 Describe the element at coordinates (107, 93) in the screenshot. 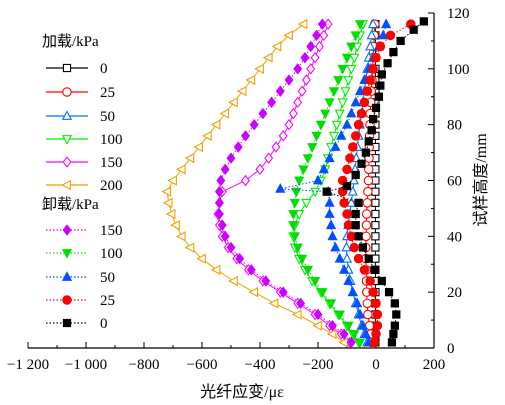

I see `legend-label: 25` at that location.